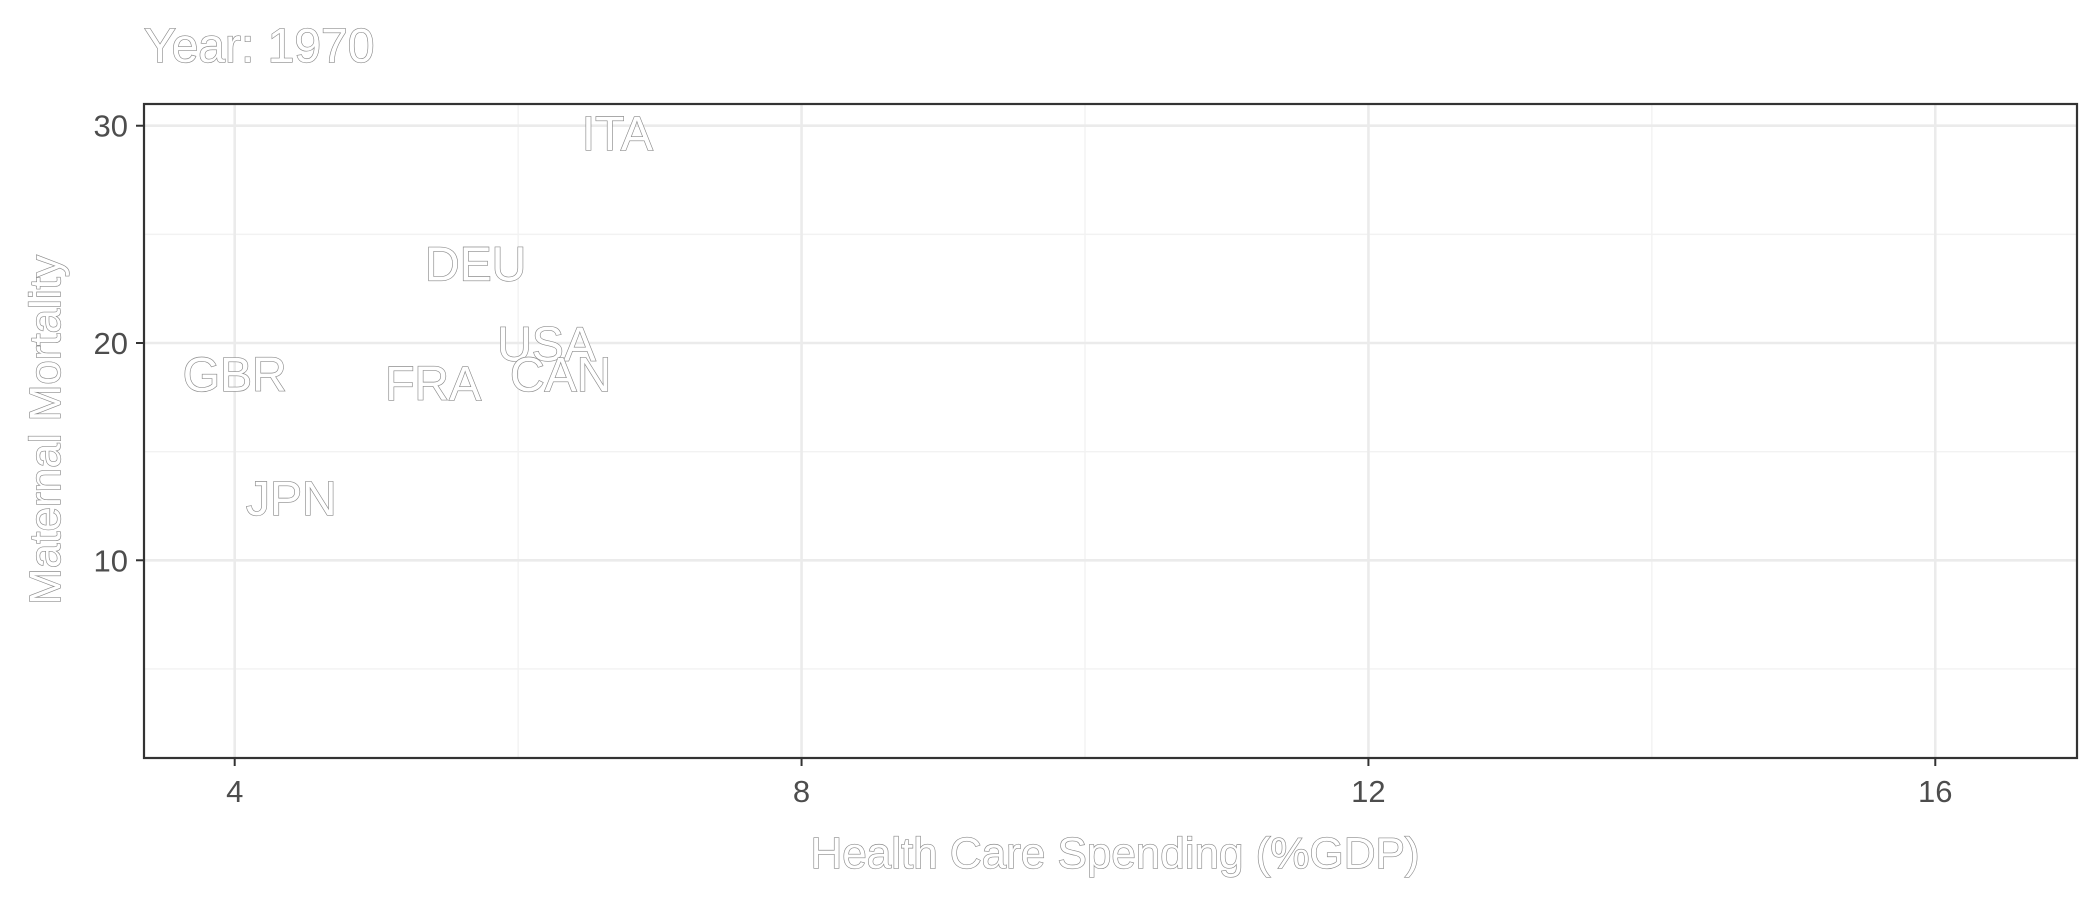 The height and width of the screenshot is (900, 2100). What do you see at coordinates (234, 791) in the screenshot?
I see `x-tick-label: 4` at bounding box center [234, 791].